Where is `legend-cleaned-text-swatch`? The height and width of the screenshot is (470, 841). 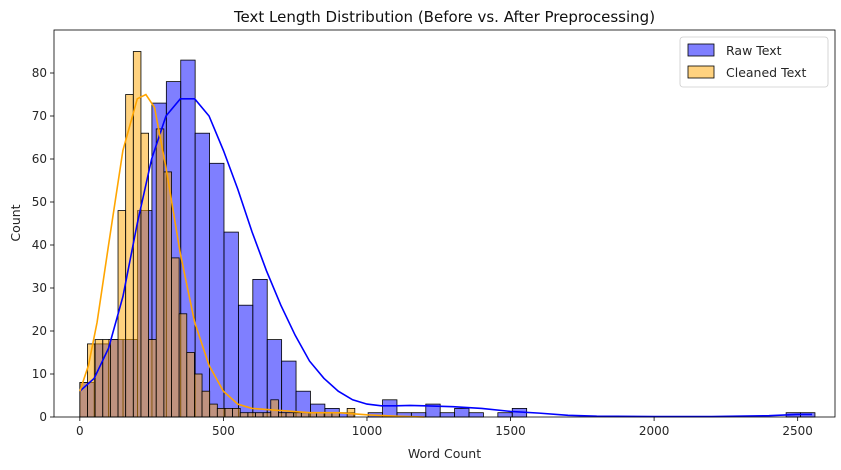
legend-cleaned-text-swatch is located at coordinates (701, 72).